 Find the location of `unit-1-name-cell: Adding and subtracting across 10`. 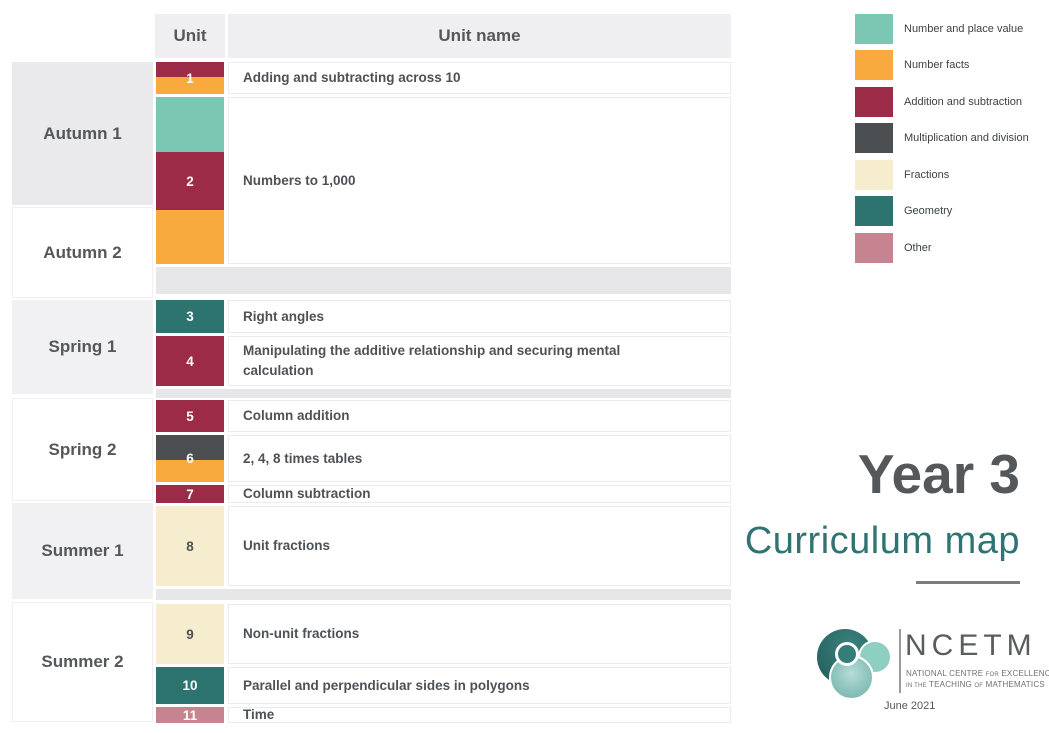

unit-1-name-cell: Adding and subtracting across 10 is located at coordinates (479, 78).